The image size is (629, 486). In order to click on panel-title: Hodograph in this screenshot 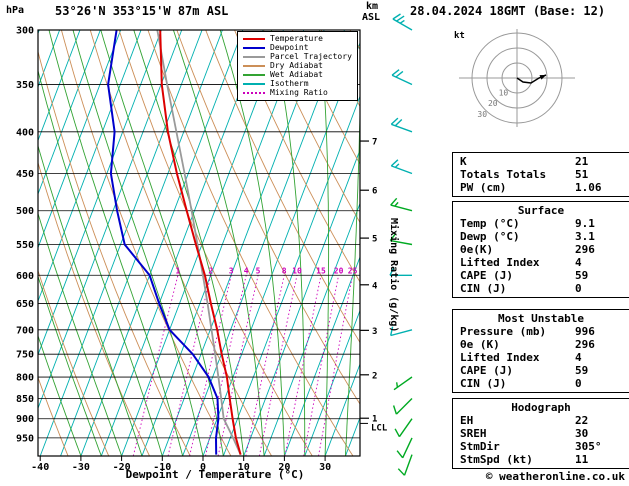, I will do `click(541, 407)`.